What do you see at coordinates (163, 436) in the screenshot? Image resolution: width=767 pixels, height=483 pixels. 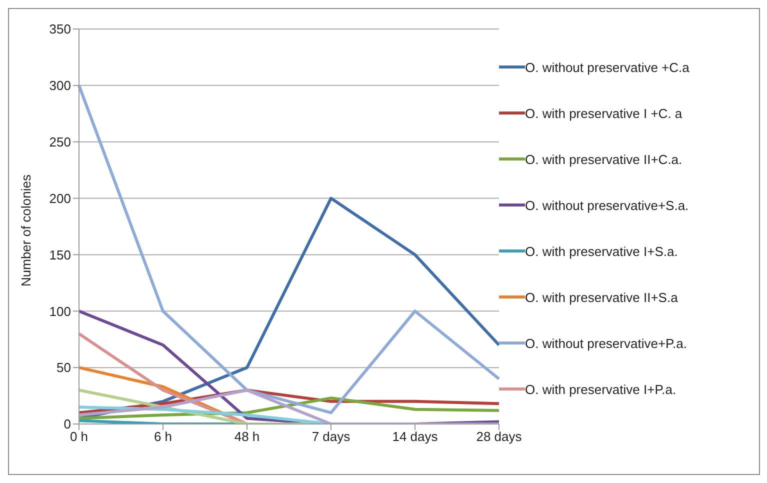 I see `x-tick-label: 6 h` at bounding box center [163, 436].